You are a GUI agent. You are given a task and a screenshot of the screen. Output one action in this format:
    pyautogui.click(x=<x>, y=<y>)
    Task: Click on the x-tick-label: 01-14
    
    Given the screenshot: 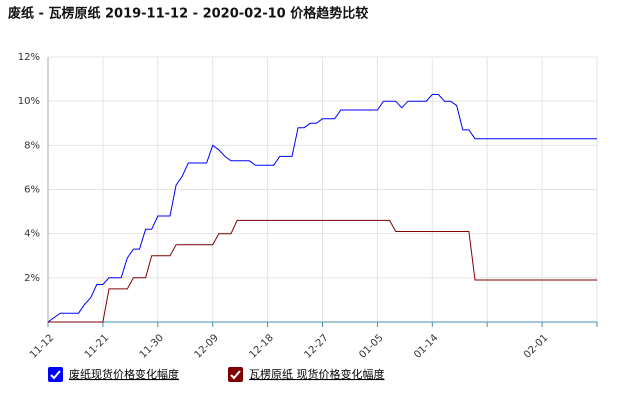 What is the action you would take?
    pyautogui.click(x=426, y=346)
    